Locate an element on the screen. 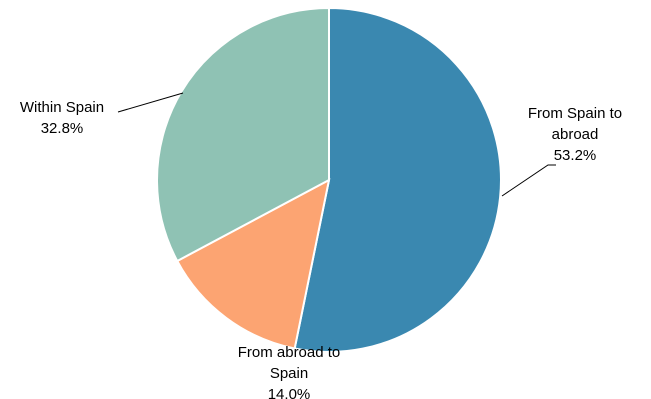 Image resolution: width=651 pixels, height=399 pixels. slice-value-label: 53.2% is located at coordinates (575, 155).